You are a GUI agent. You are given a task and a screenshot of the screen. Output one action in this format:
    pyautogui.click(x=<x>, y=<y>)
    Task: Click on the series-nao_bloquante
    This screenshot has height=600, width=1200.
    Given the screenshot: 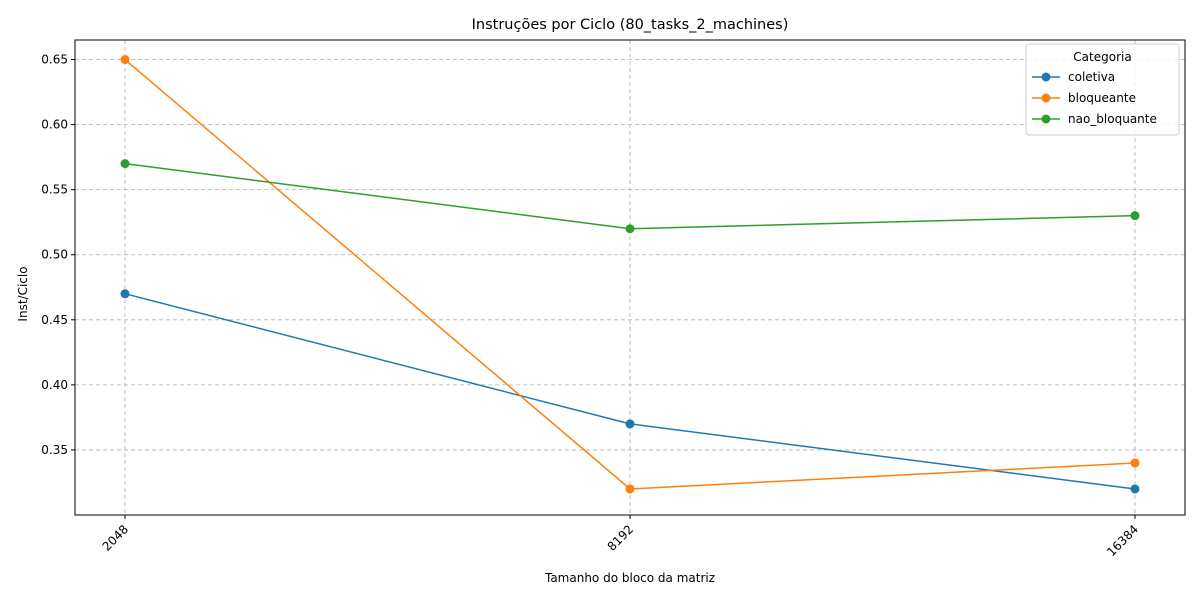 What is the action you would take?
    pyautogui.click(x=630, y=196)
    